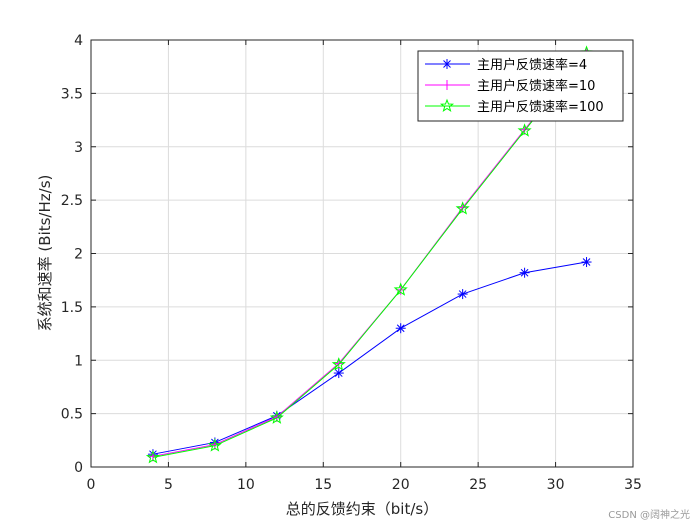 The image size is (700, 525). What do you see at coordinates (362, 509) in the screenshot?
I see `x-axis-label: 总的反馈约束（bit/s）` at bounding box center [362, 509].